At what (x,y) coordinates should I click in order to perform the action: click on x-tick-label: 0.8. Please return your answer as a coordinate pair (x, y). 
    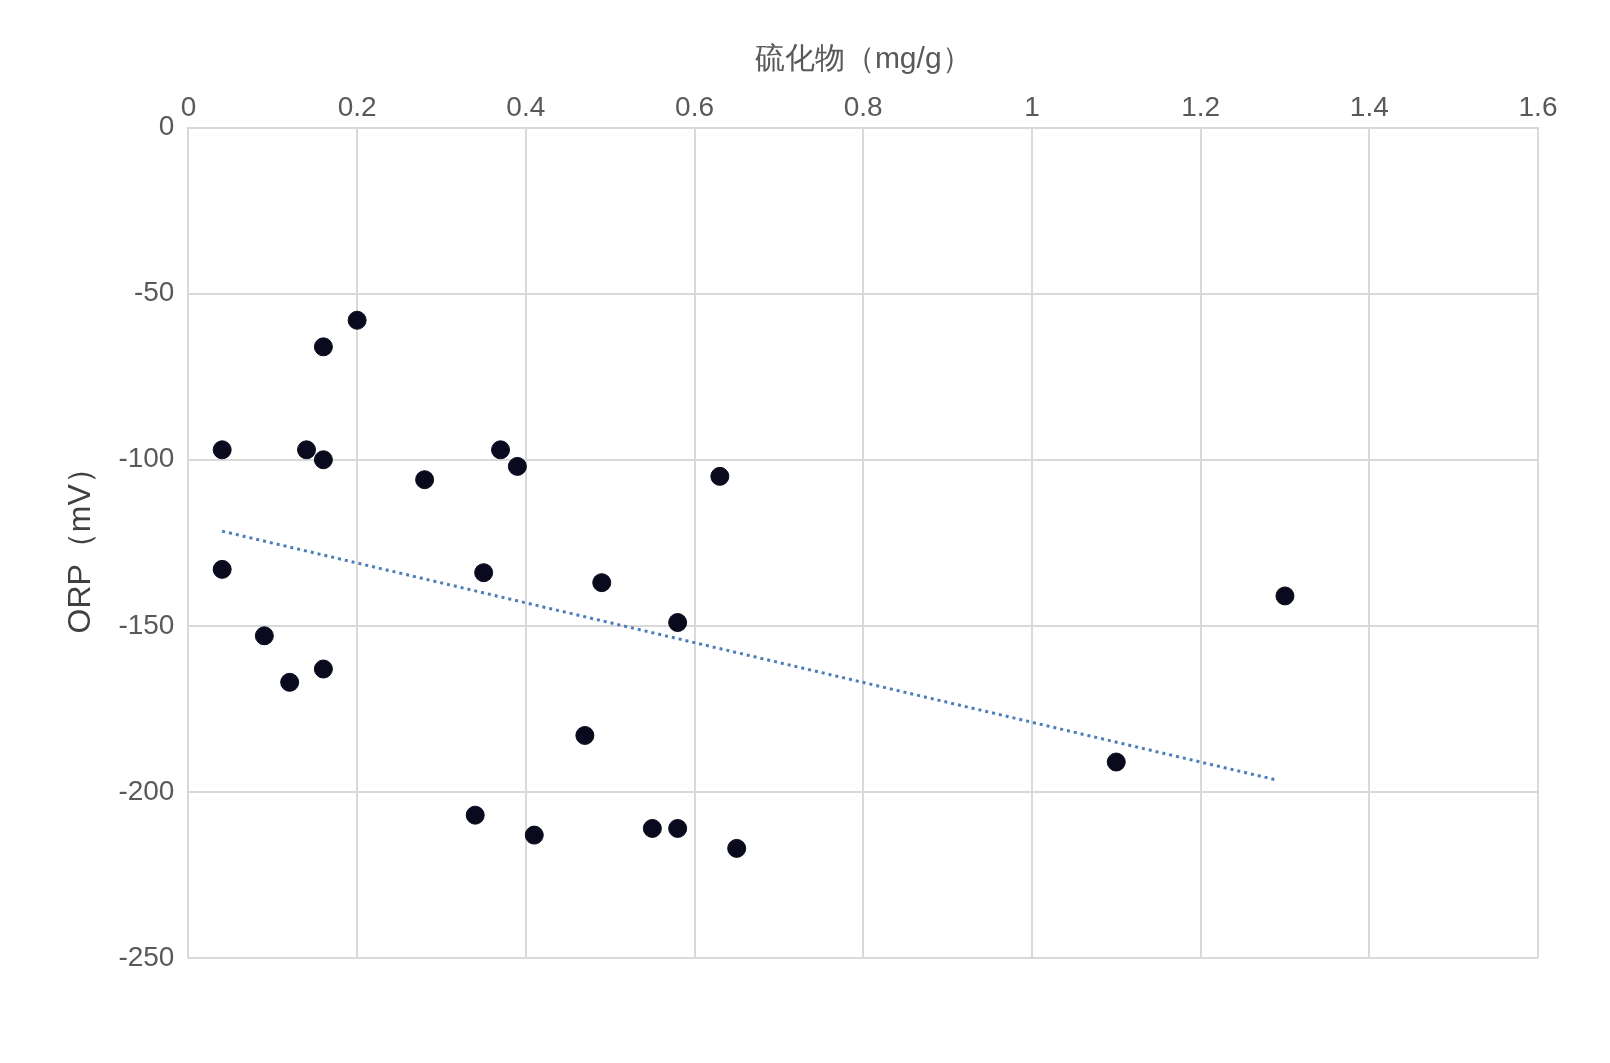
    Looking at the image, I should click on (863, 106).